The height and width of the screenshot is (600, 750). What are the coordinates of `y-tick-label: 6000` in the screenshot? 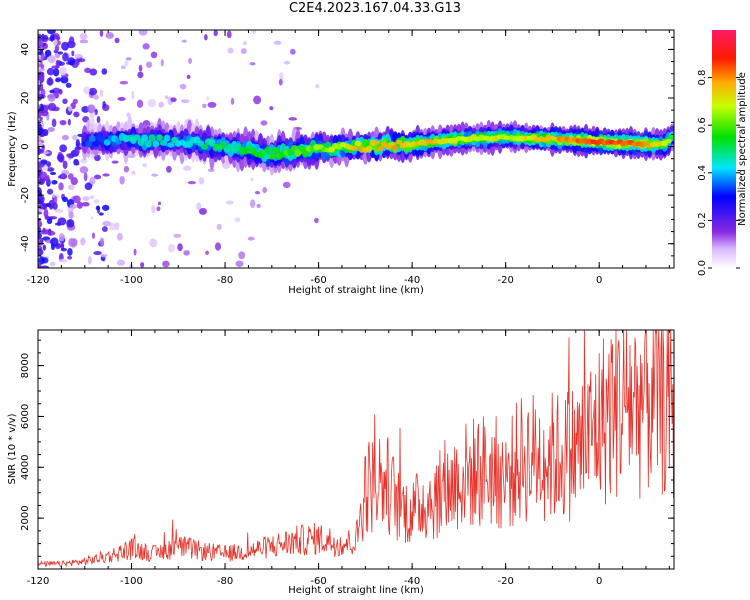 It's located at (25, 416).